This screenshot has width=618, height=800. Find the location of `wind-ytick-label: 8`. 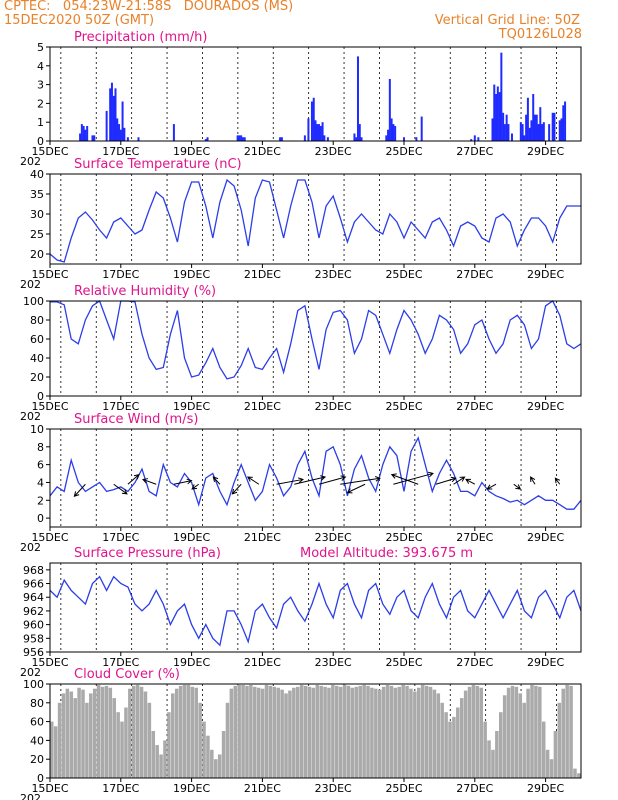

wind-ytick-label: 8 is located at coordinates (40, 447).